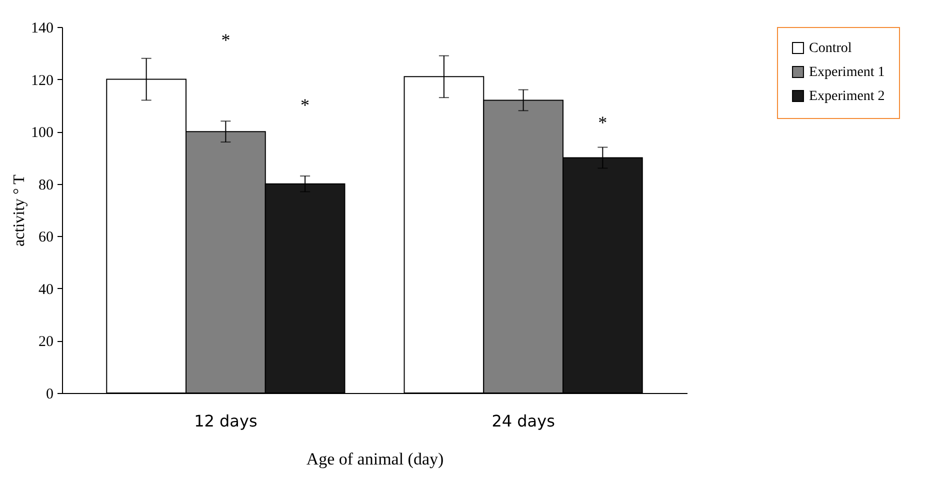 The width and height of the screenshot is (945, 482). What do you see at coordinates (46, 290) in the screenshot?
I see `y-tick-label: 40` at bounding box center [46, 290].